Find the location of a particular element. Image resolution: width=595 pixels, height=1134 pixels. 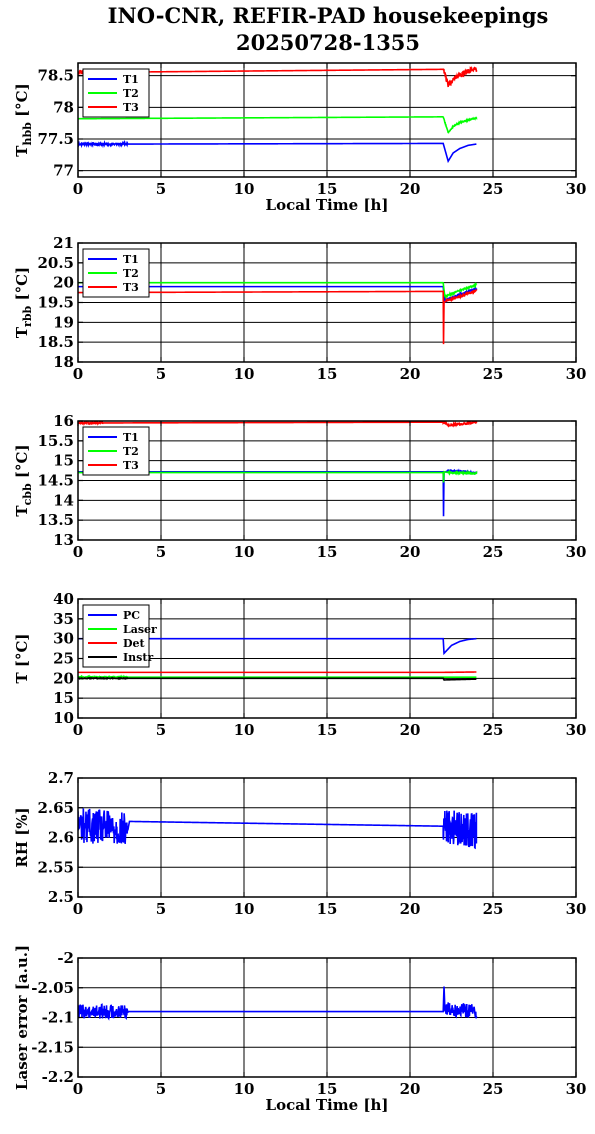

series-line-laser is located at coordinates (277, 677).